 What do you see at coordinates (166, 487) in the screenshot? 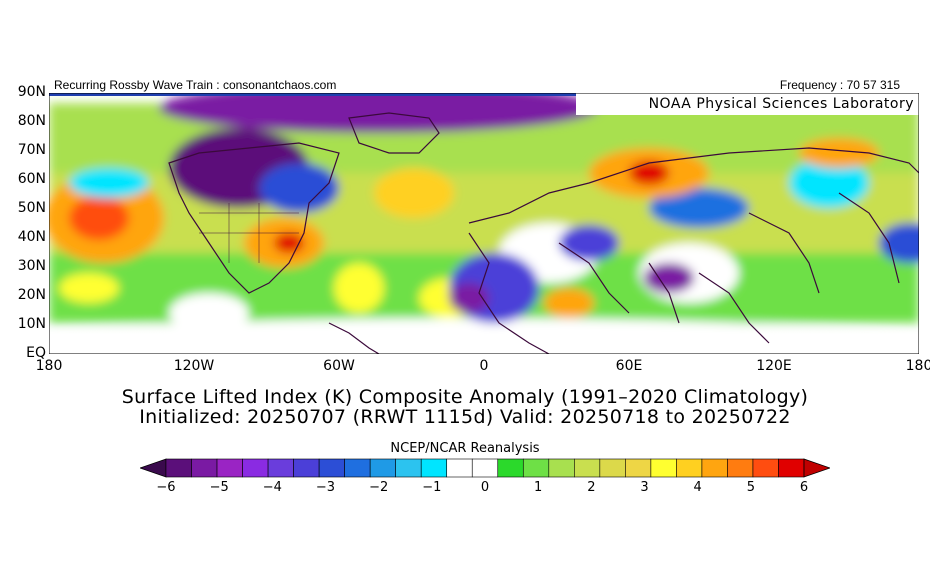
I see `colorbar-tick-label: −6` at bounding box center [166, 487].